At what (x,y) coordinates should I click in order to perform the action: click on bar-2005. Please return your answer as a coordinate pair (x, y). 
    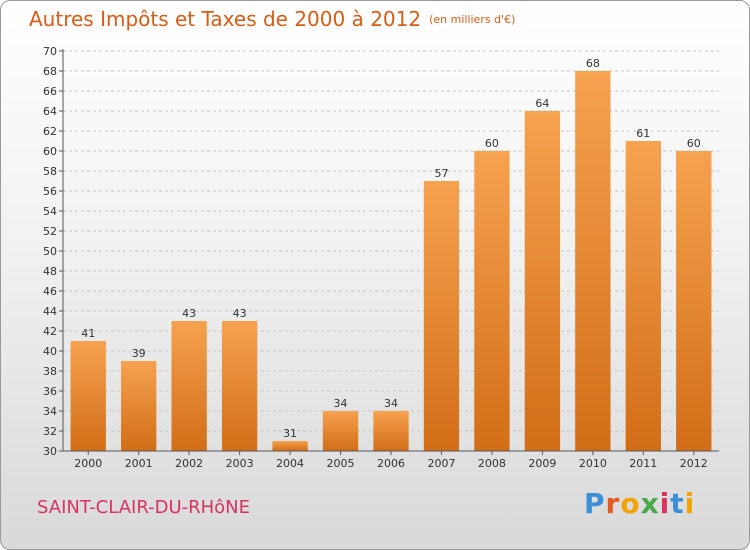
    Looking at the image, I should click on (340, 431).